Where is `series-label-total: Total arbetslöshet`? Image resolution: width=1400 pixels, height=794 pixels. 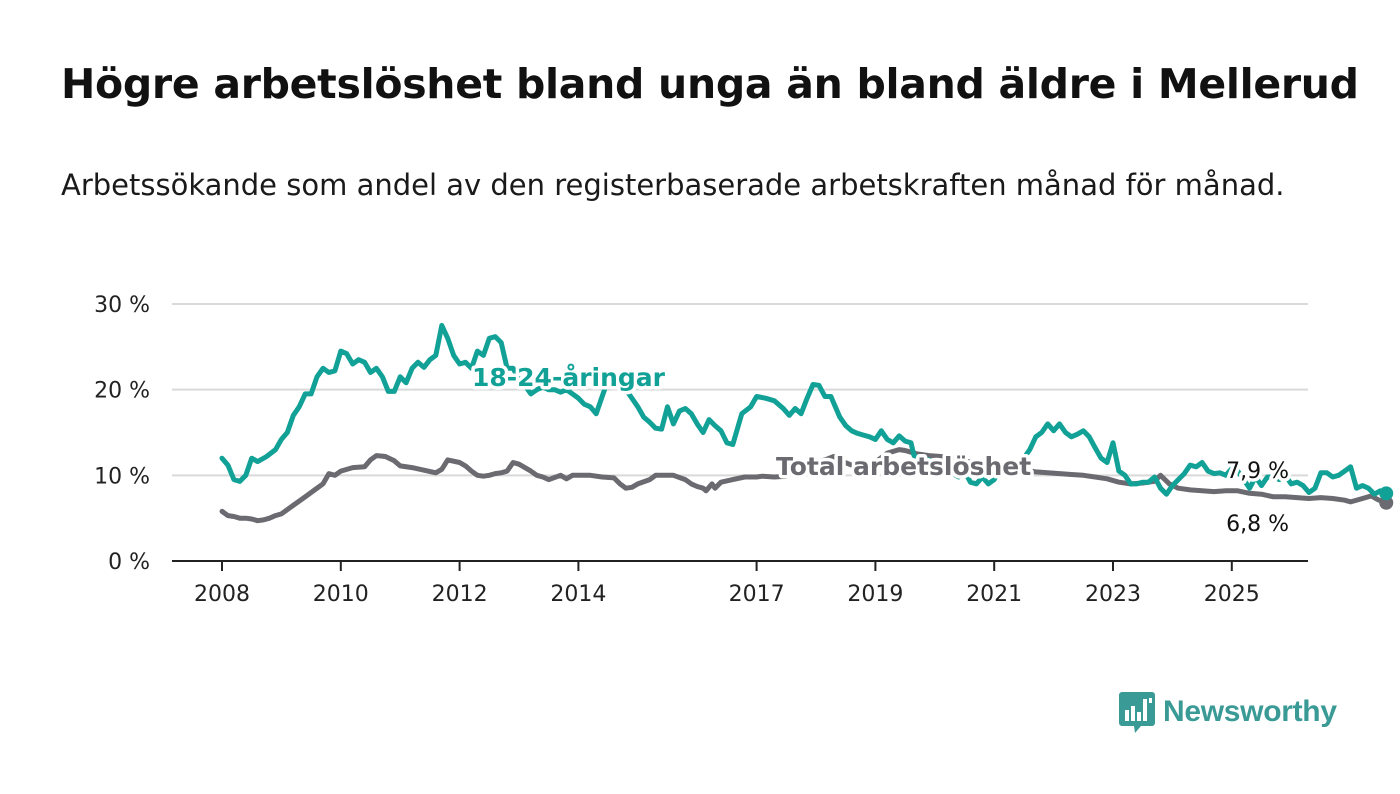
series-label-total: Total arbetslöshet is located at coordinates (903, 466).